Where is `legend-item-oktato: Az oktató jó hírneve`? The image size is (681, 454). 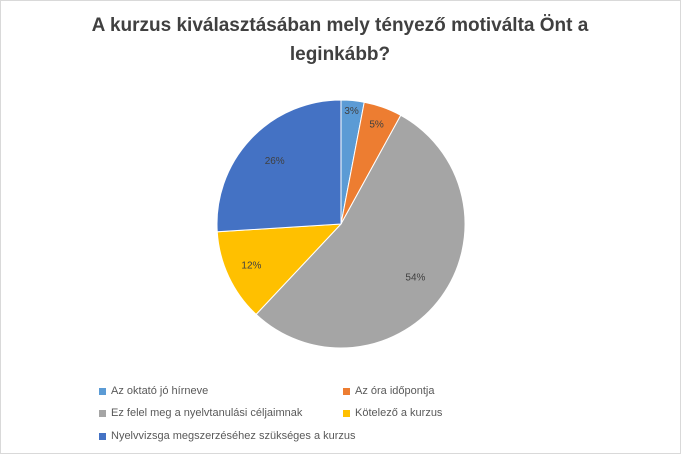 legend-item-oktato: Az oktató jó hírneve is located at coordinates (153, 391).